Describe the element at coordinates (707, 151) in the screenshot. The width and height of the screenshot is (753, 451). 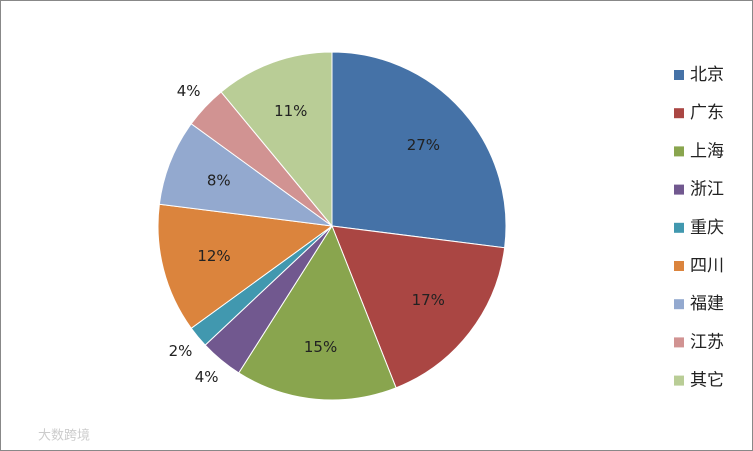
I see `legend-label: 上海` at that location.